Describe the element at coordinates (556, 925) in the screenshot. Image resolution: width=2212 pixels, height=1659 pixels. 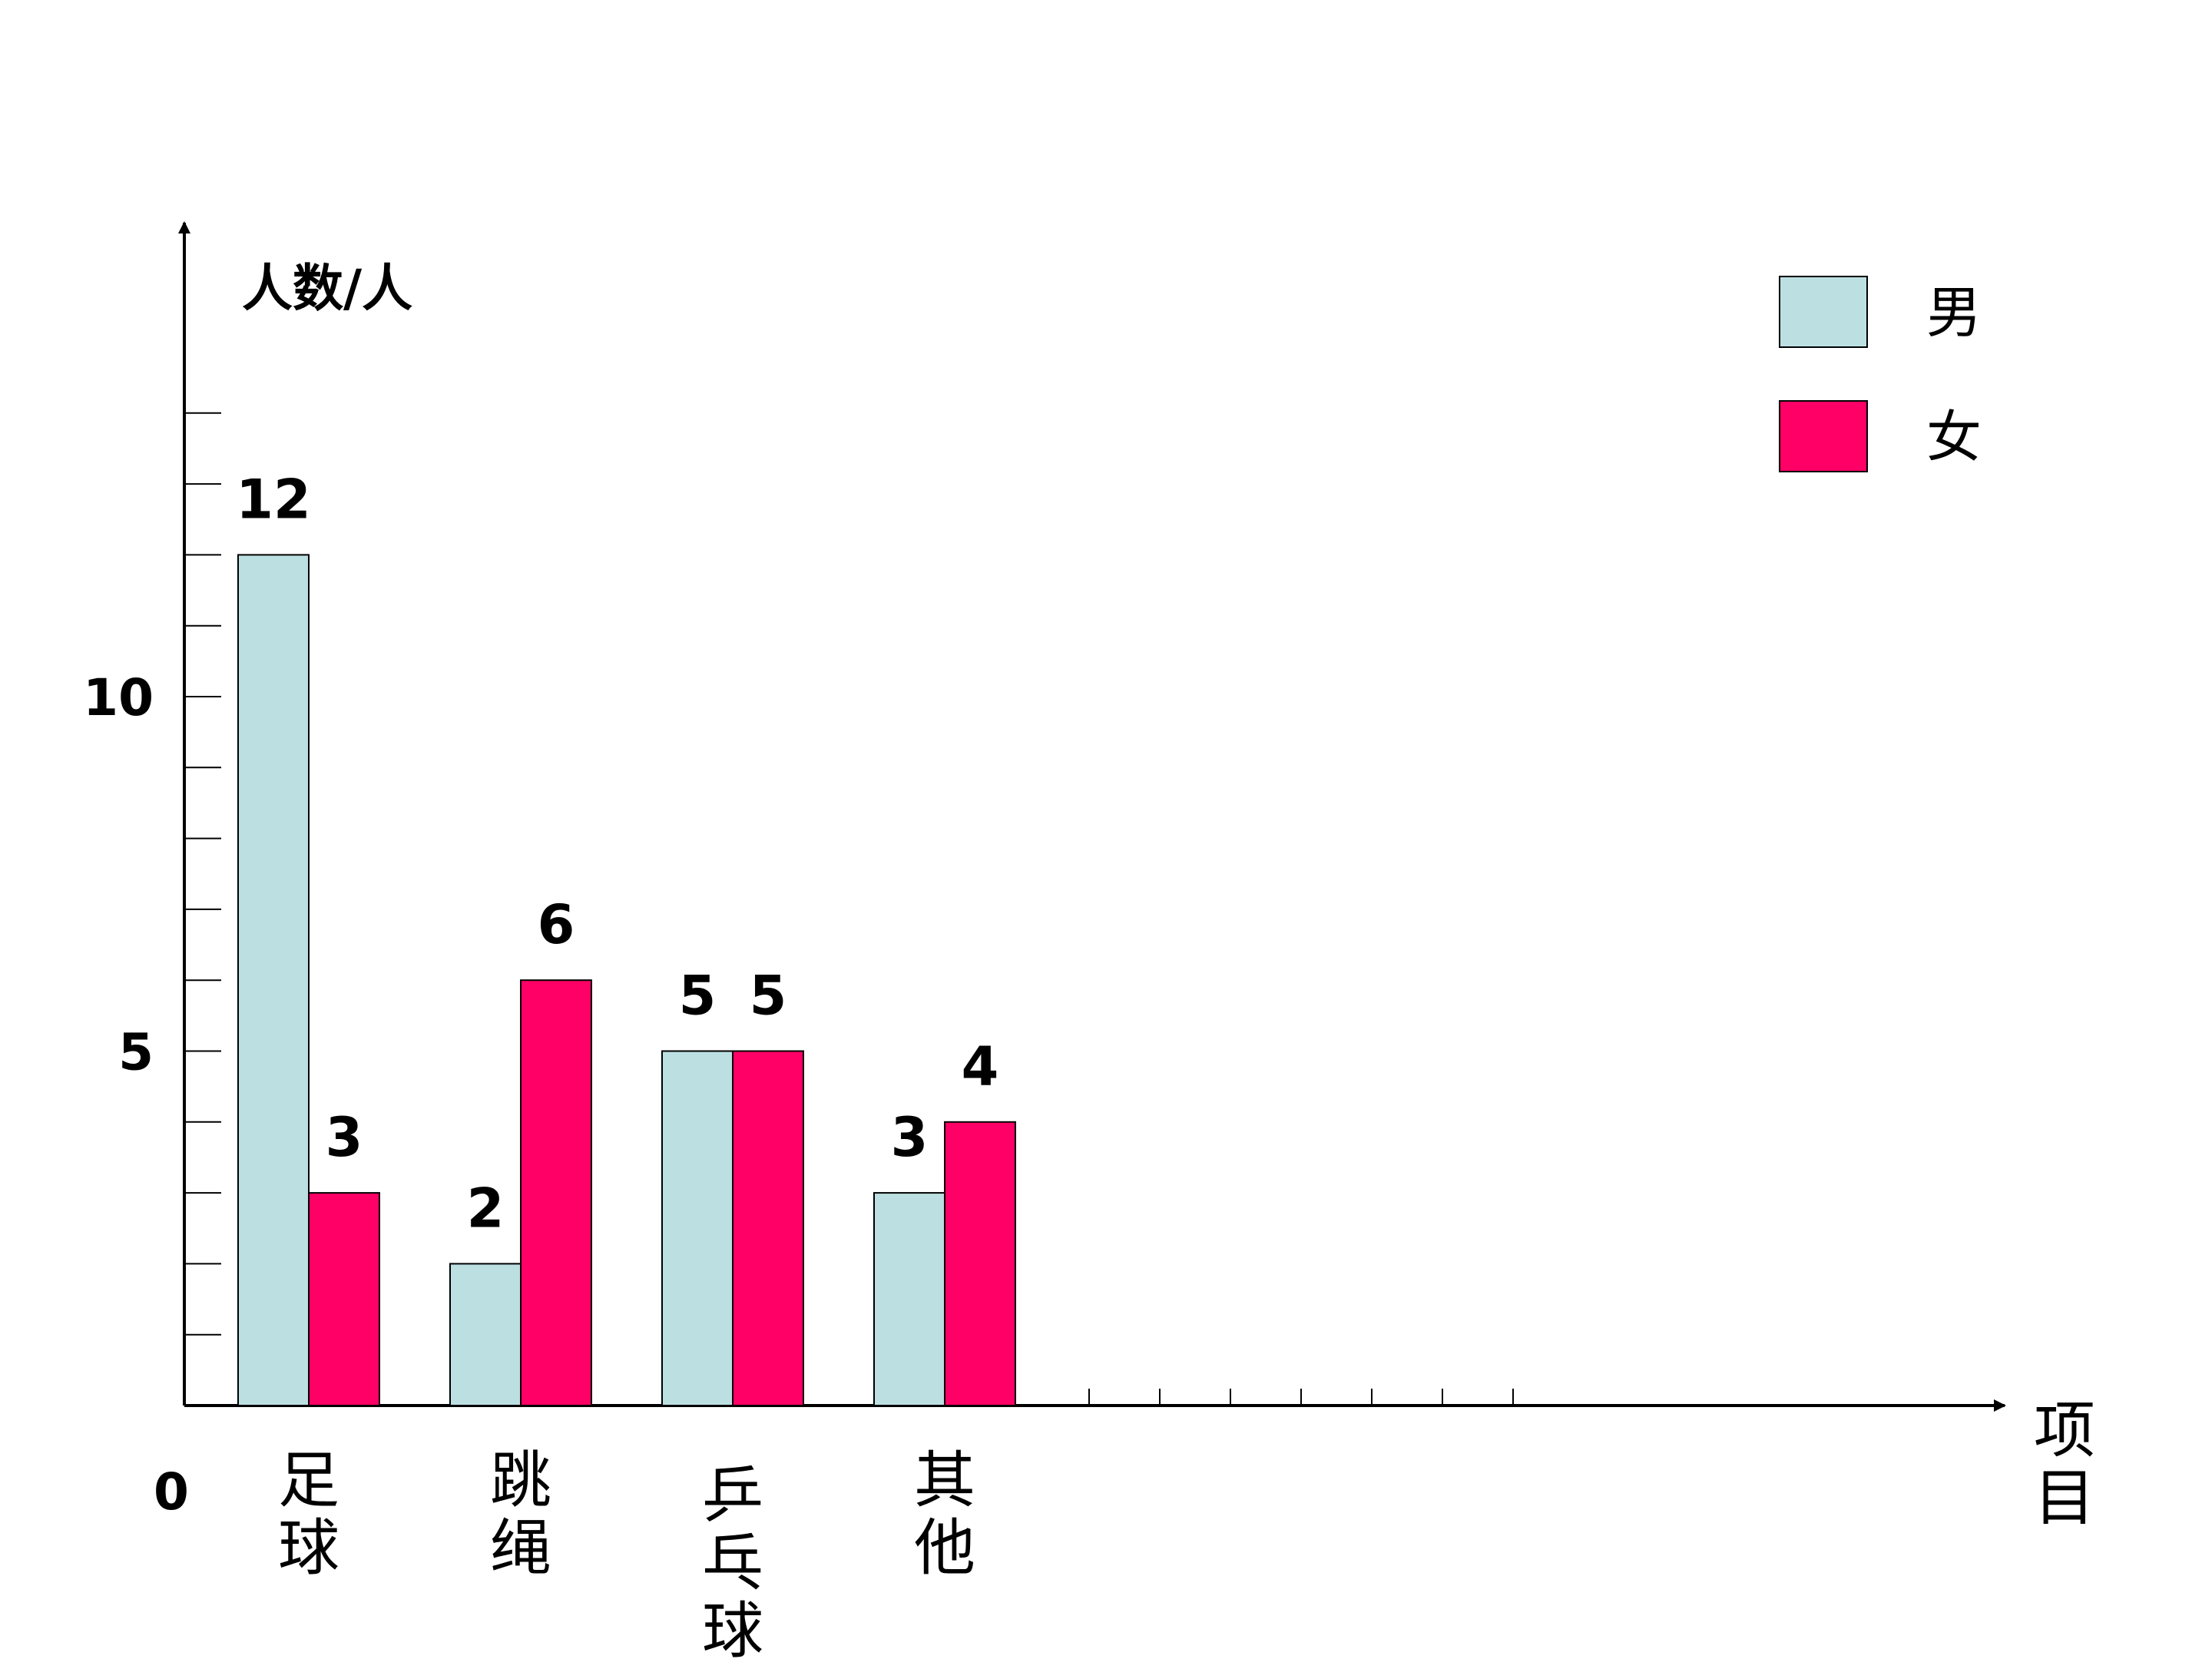
I see `data-label: 6` at that location.